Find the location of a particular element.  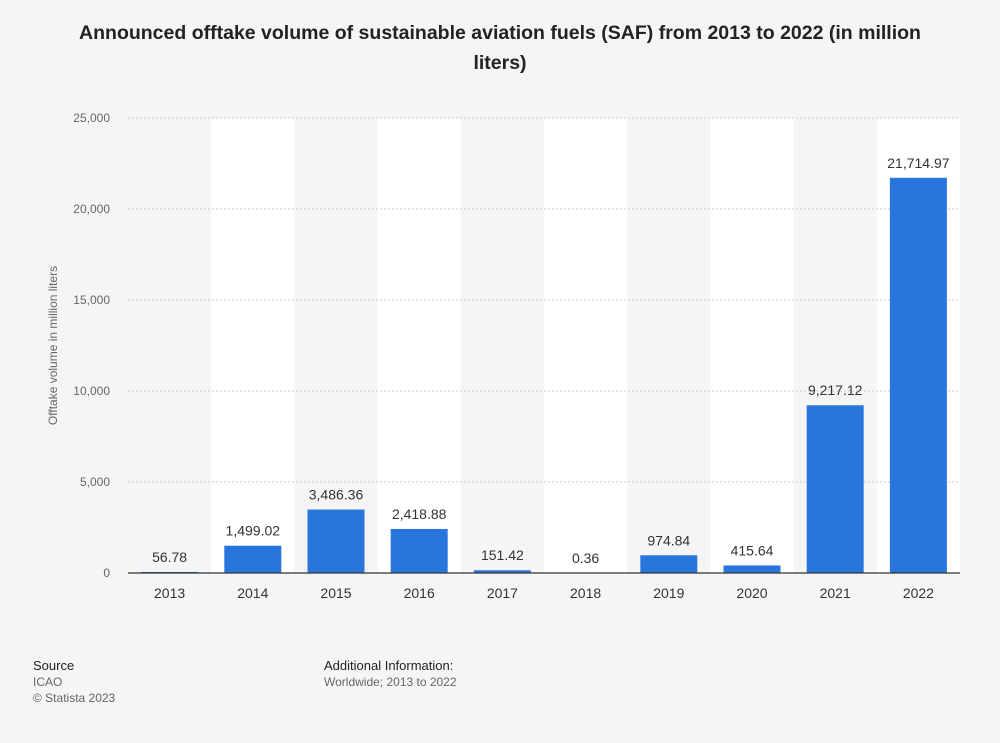

x-tick-label: 2014 is located at coordinates (252, 593).